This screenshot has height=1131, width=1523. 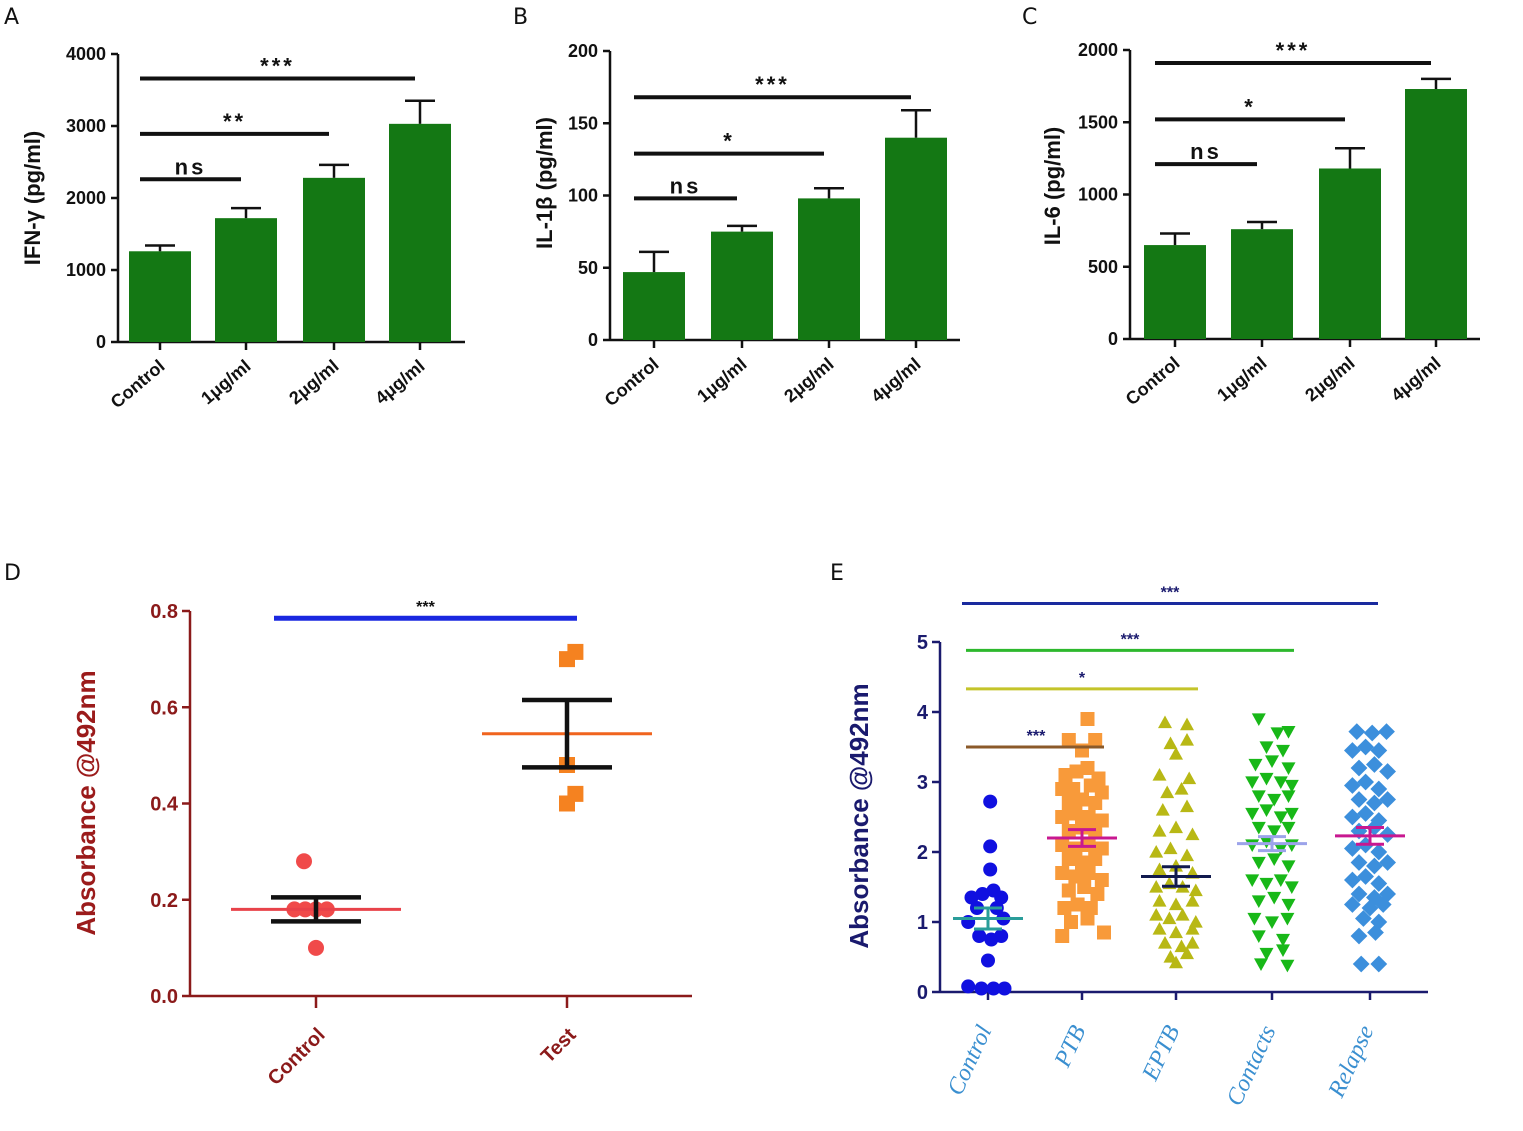 I want to click on chart-c-ytick-label-500: 500, so click(x=1103, y=267).